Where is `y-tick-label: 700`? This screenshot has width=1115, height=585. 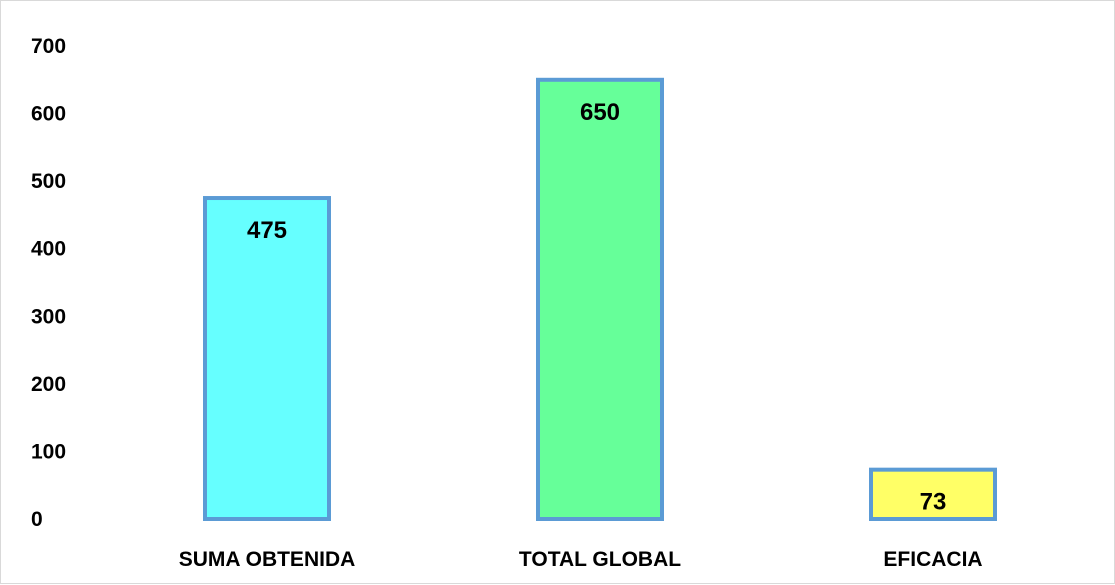 y-tick-label: 700 is located at coordinates (48, 46).